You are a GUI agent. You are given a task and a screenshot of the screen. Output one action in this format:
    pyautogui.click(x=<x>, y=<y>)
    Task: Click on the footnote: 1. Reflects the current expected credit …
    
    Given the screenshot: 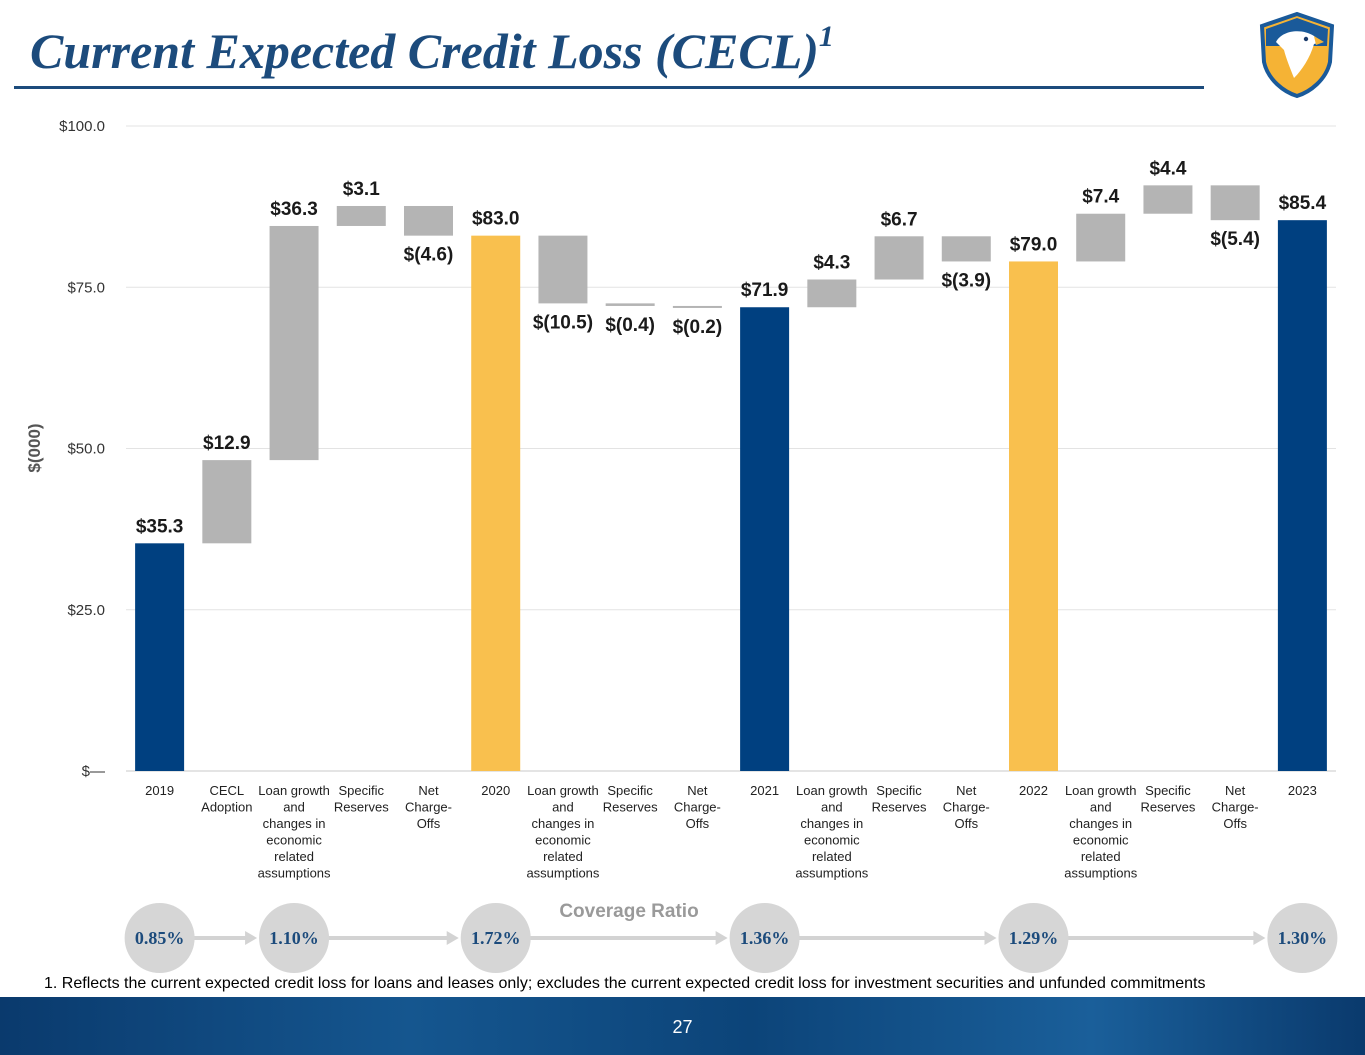 What is the action you would take?
    pyautogui.click(x=625, y=983)
    